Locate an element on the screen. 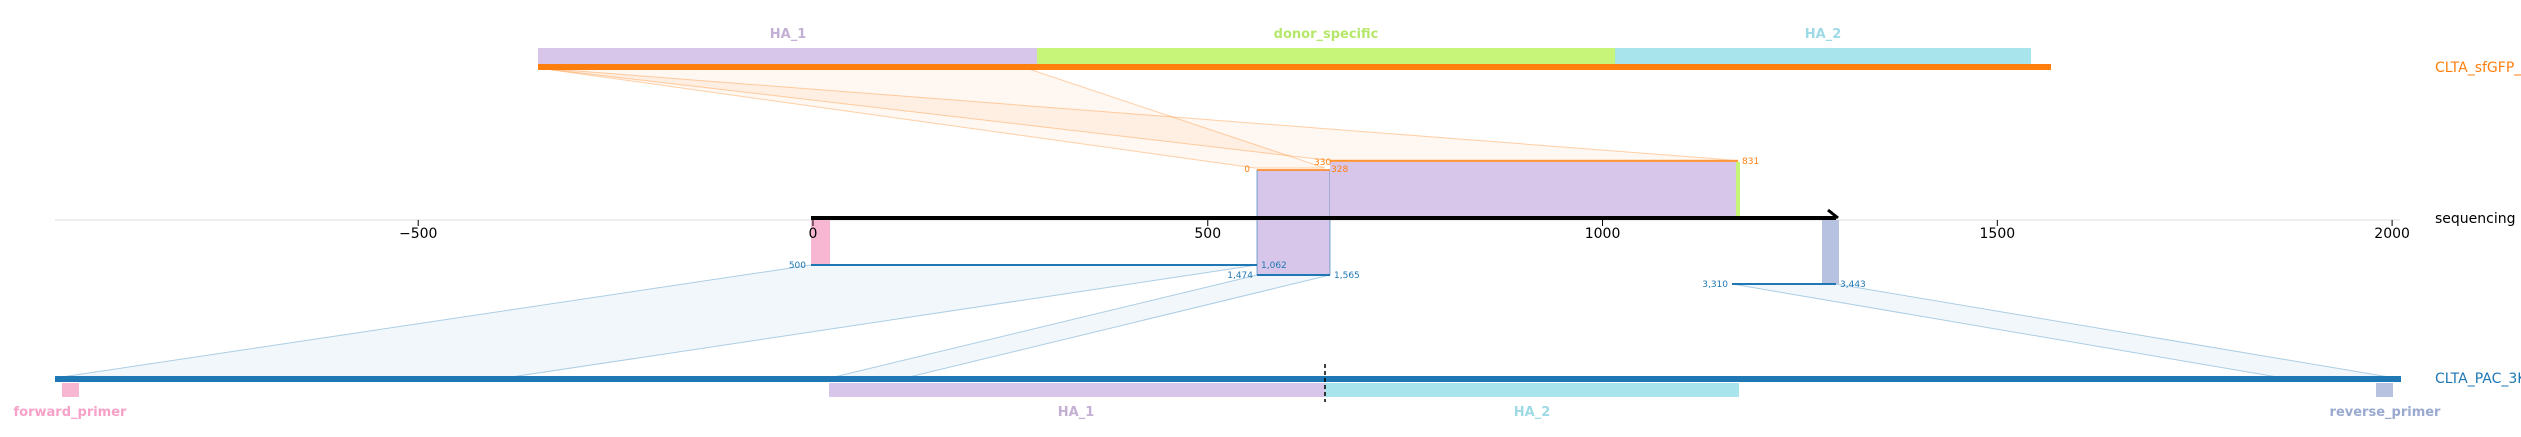 The image size is (2521, 437). donor-feature-ha2 is located at coordinates (1823, 56).